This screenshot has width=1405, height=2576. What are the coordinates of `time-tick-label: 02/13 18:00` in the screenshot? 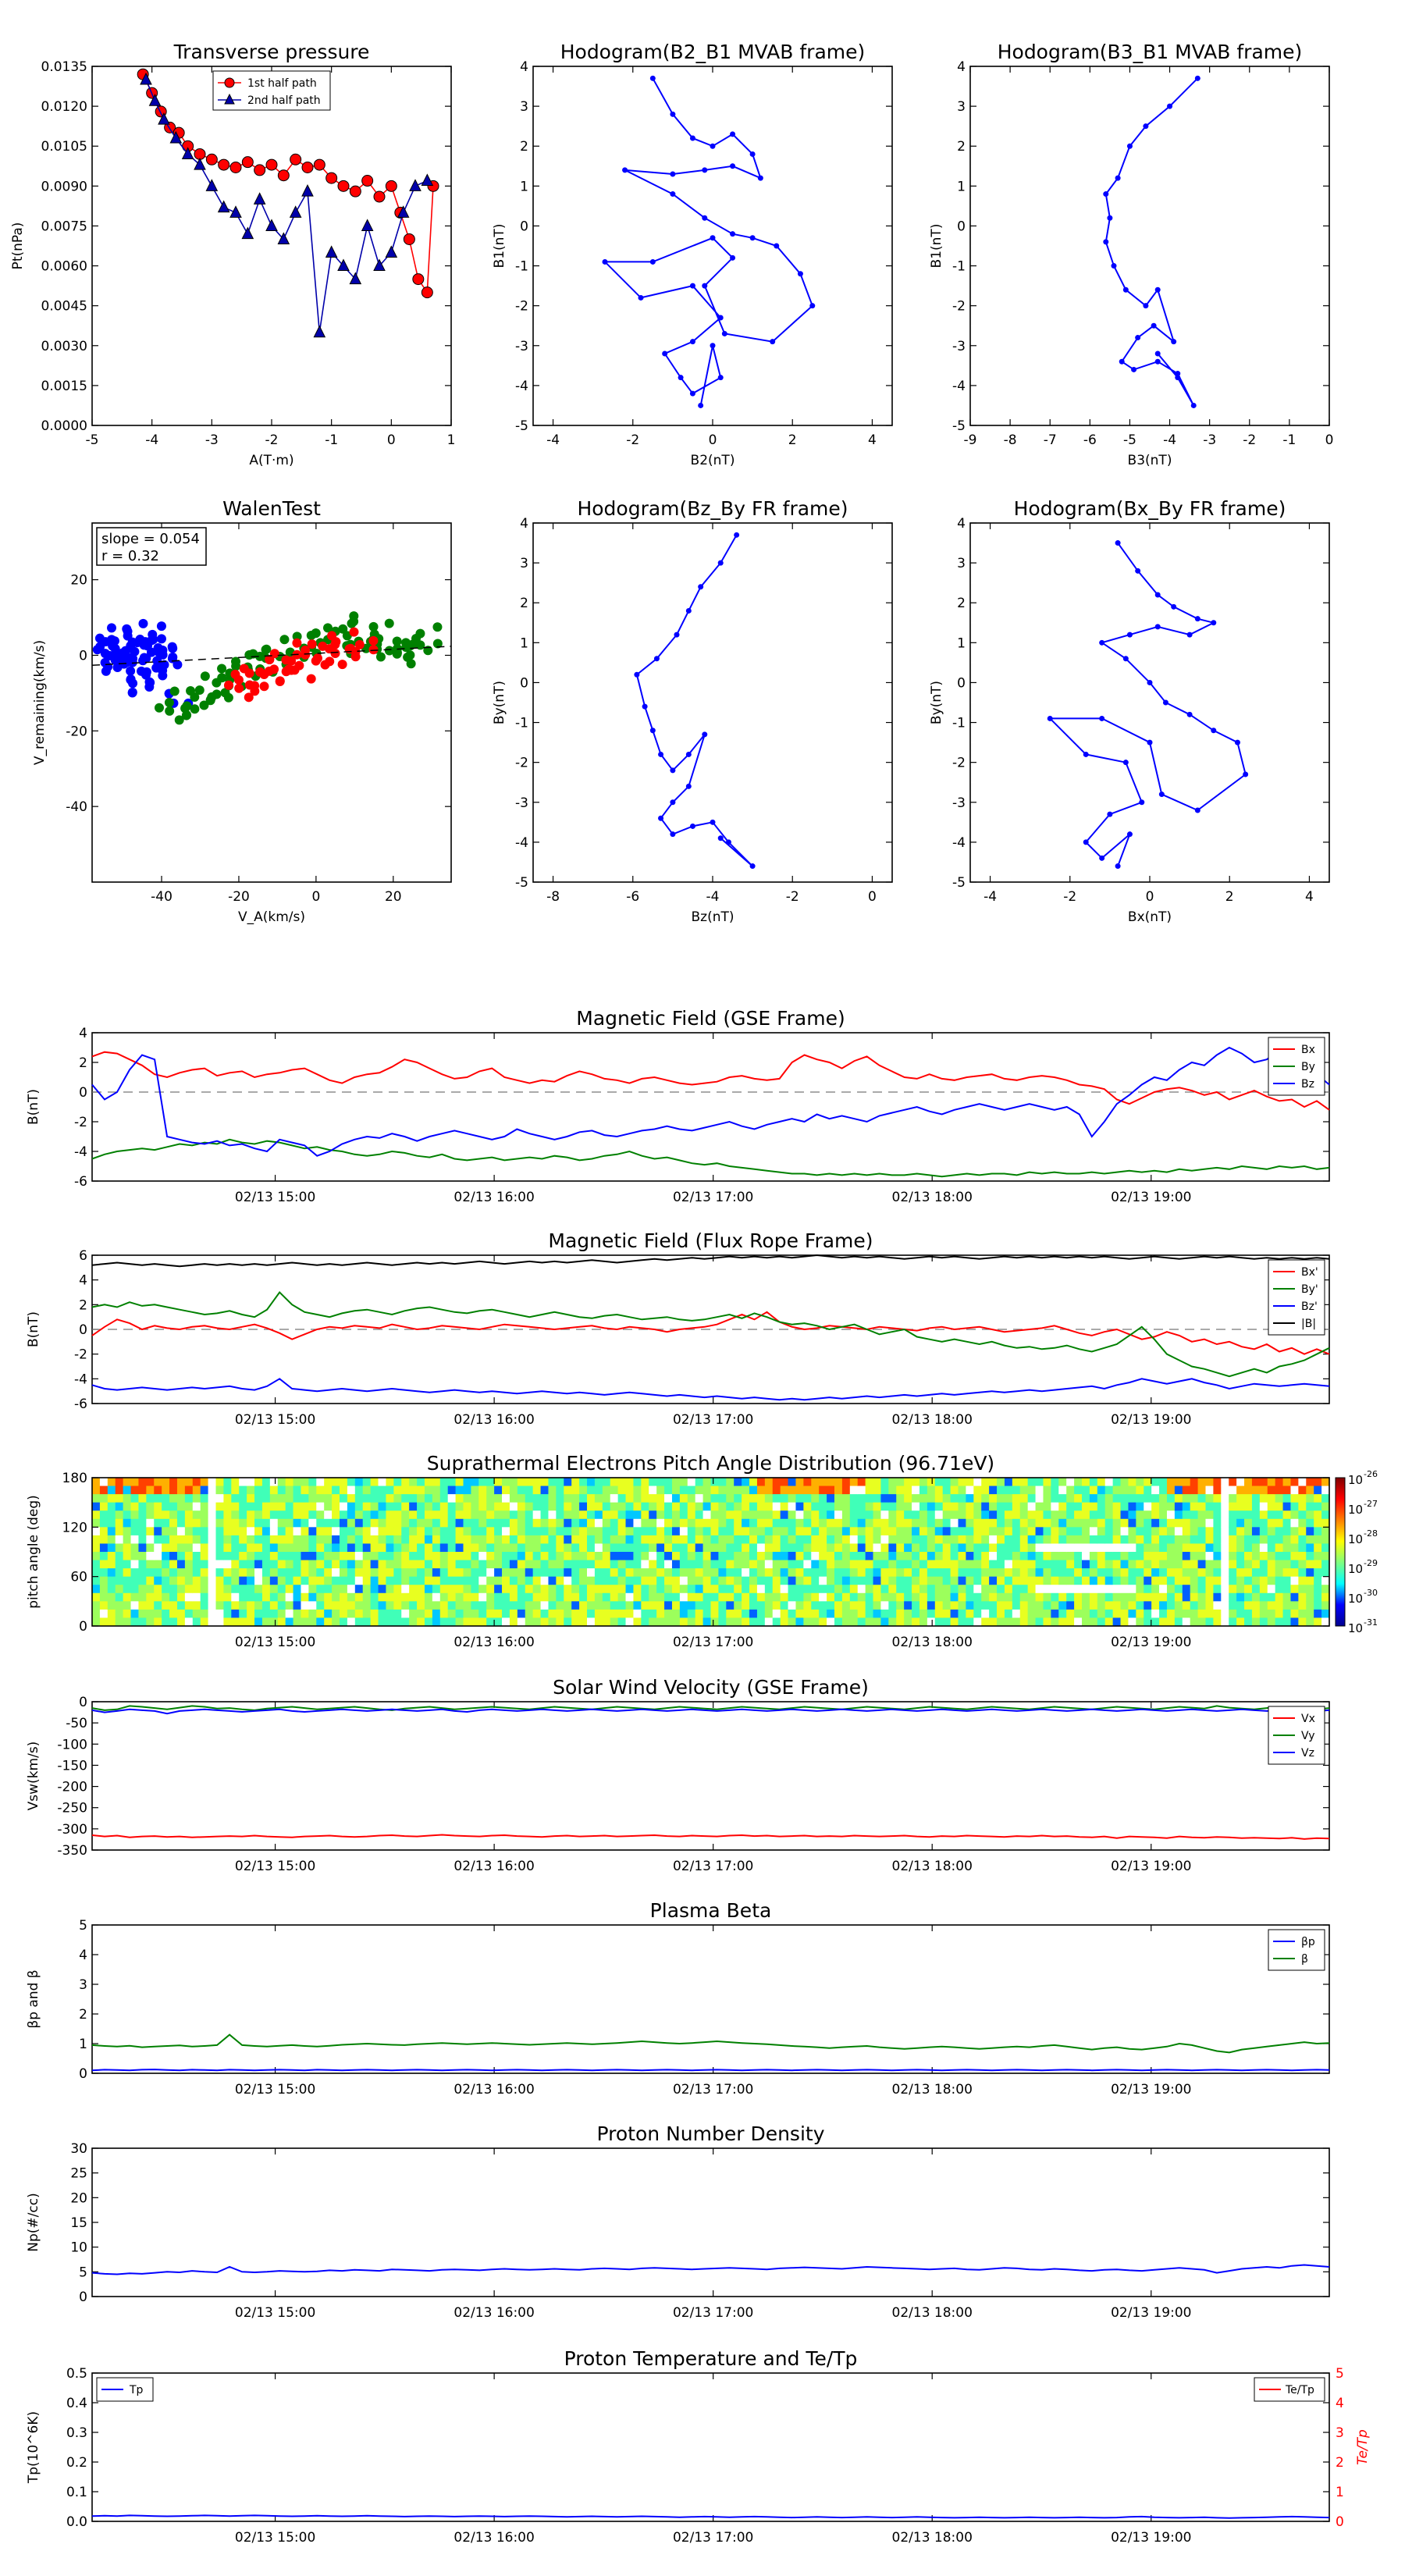 It's located at (933, 1866).